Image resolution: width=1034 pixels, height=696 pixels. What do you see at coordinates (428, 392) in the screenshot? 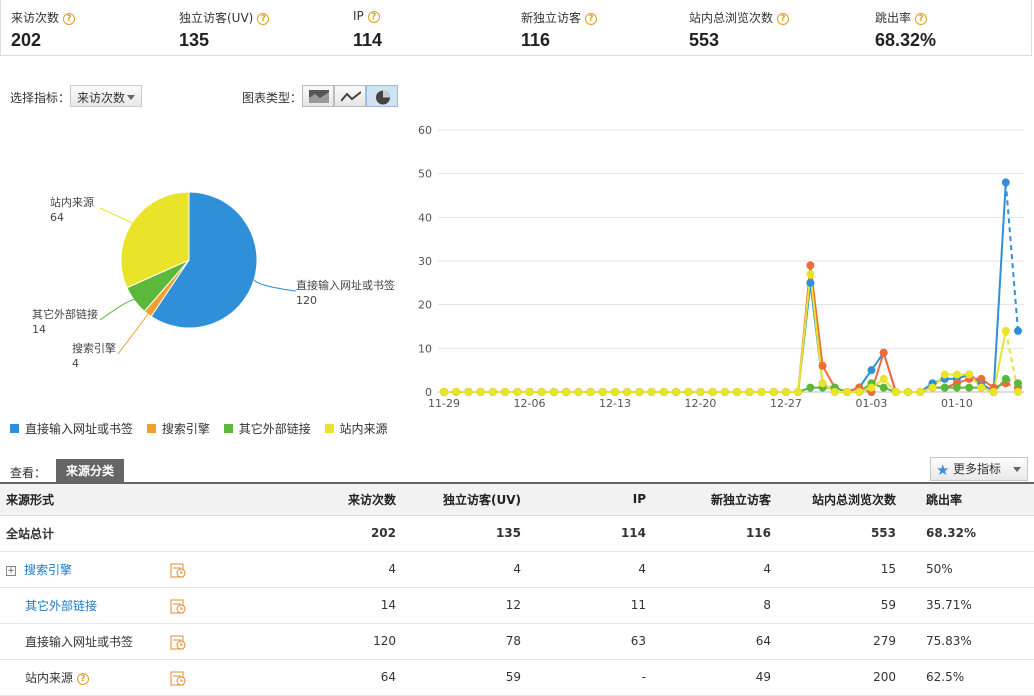
I see `y-tick-label: 0` at bounding box center [428, 392].